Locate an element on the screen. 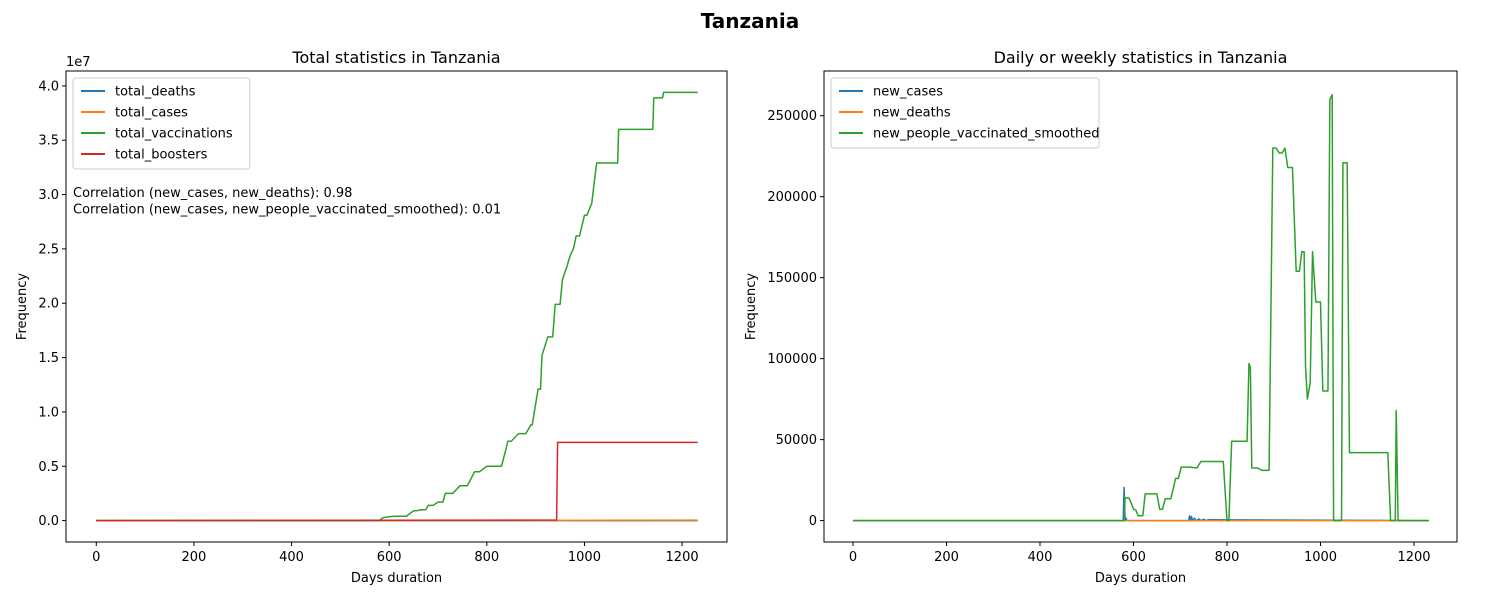 This screenshot has width=1500, height=604. y-tick-label: 0.0 is located at coordinates (48, 521).